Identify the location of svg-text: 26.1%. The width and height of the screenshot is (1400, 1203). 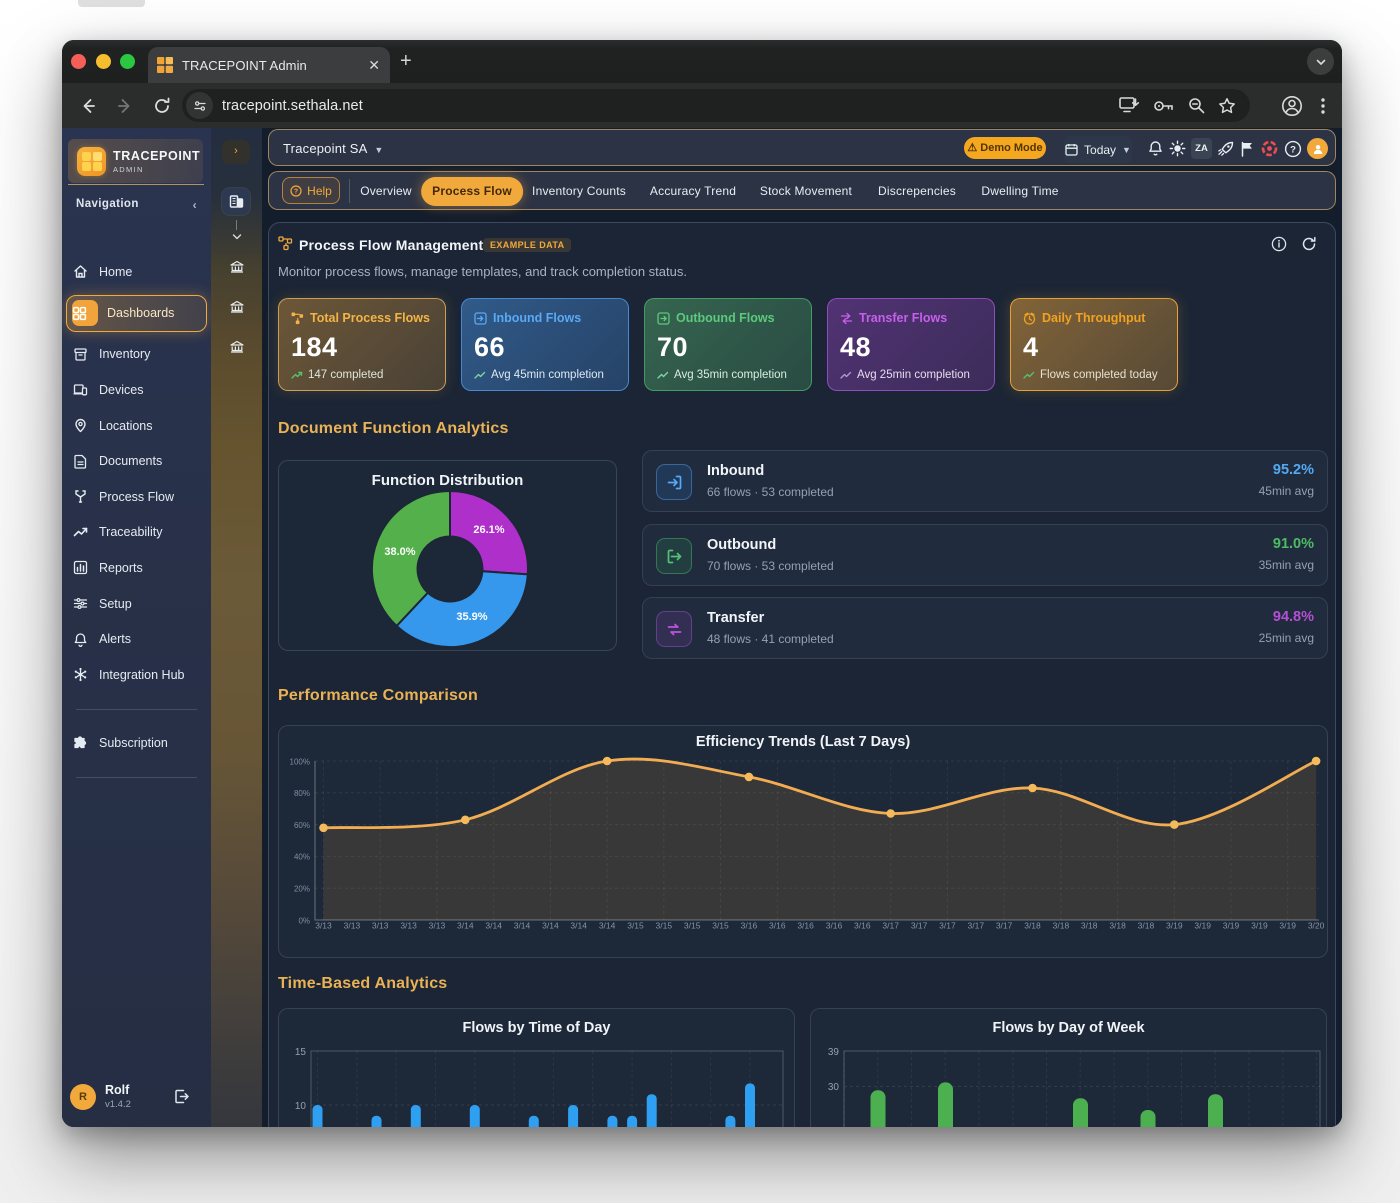
(488, 530).